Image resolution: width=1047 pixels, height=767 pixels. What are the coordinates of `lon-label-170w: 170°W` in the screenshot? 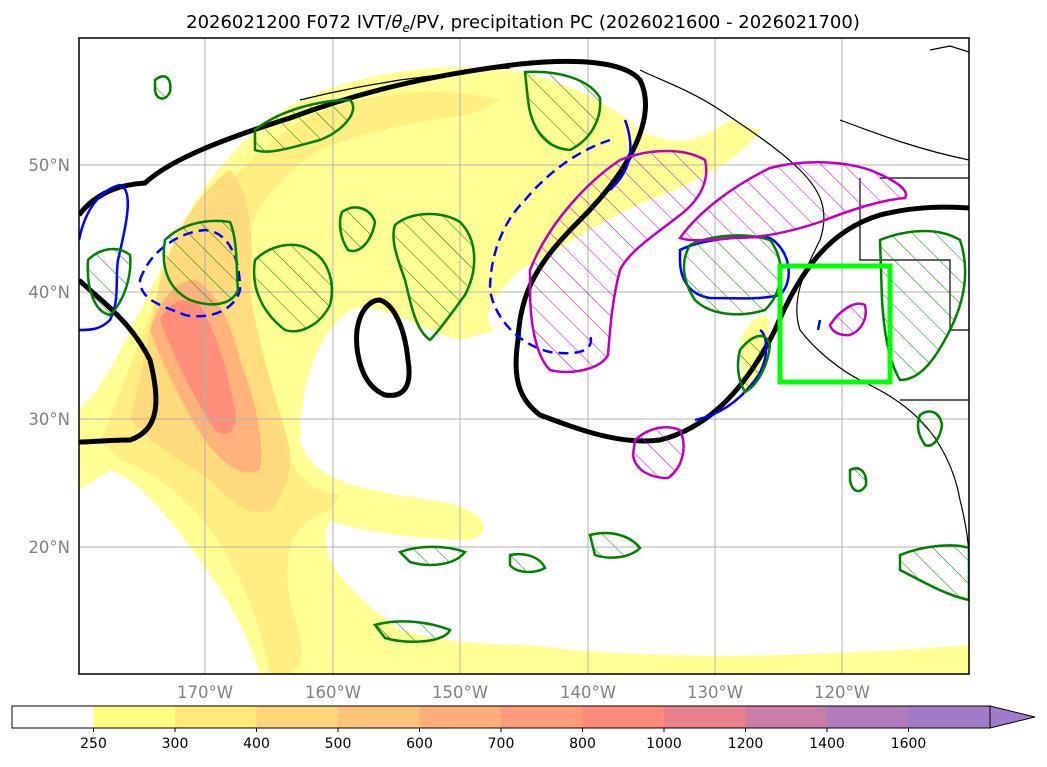 It's located at (205, 692).